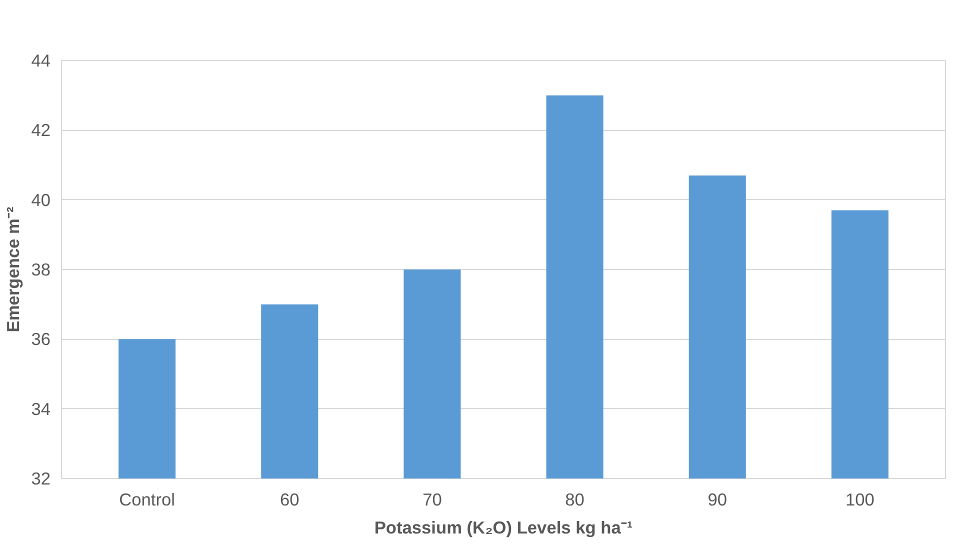 The width and height of the screenshot is (960, 549). Describe the element at coordinates (41, 478) in the screenshot. I see `y-tick-label: 32` at that location.